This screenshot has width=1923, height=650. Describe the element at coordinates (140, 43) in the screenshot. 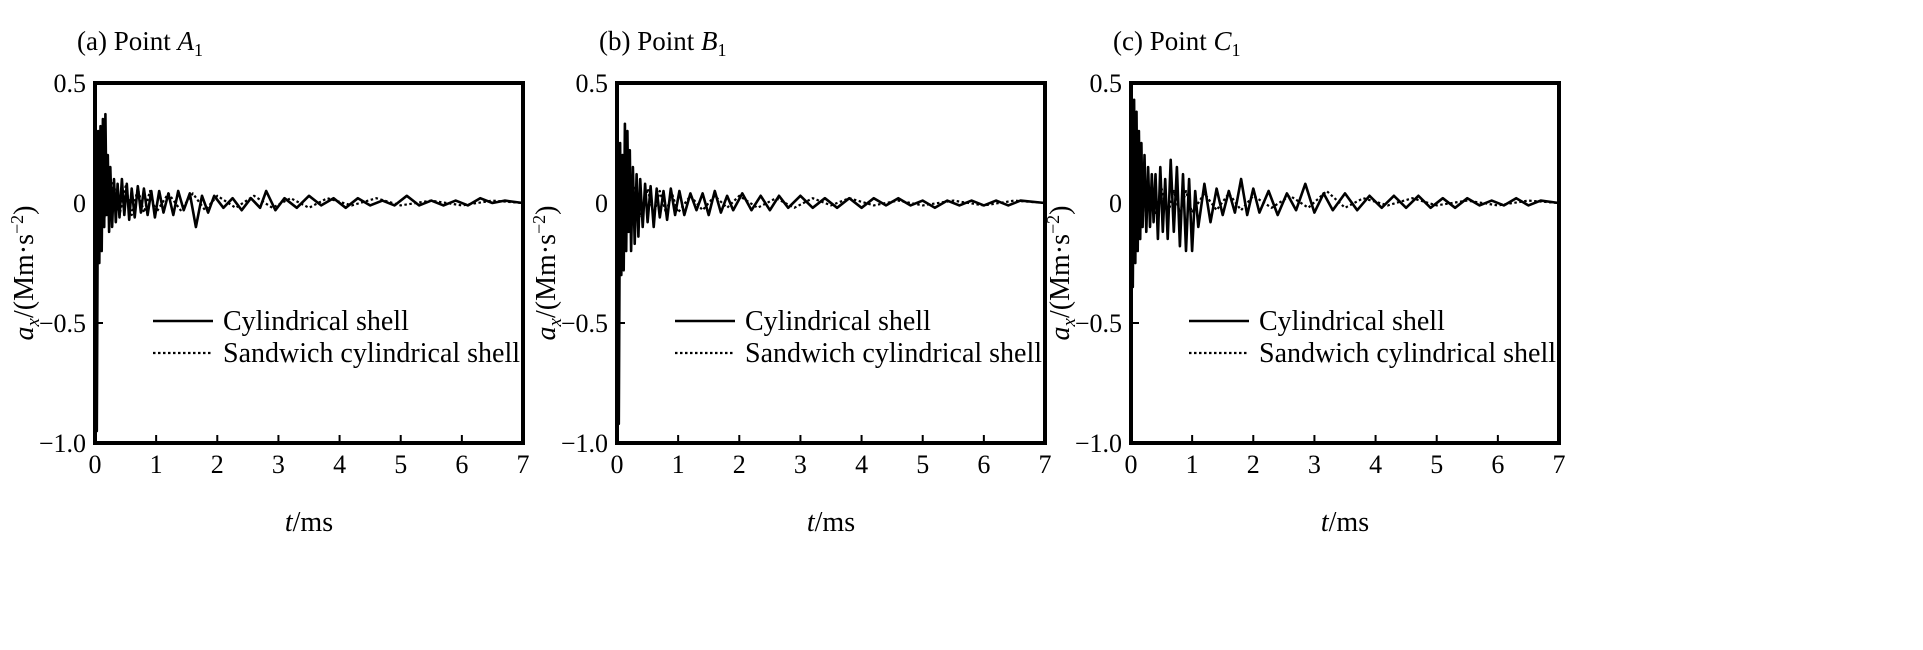

I see `panel-title: (a) Point A1` at that location.